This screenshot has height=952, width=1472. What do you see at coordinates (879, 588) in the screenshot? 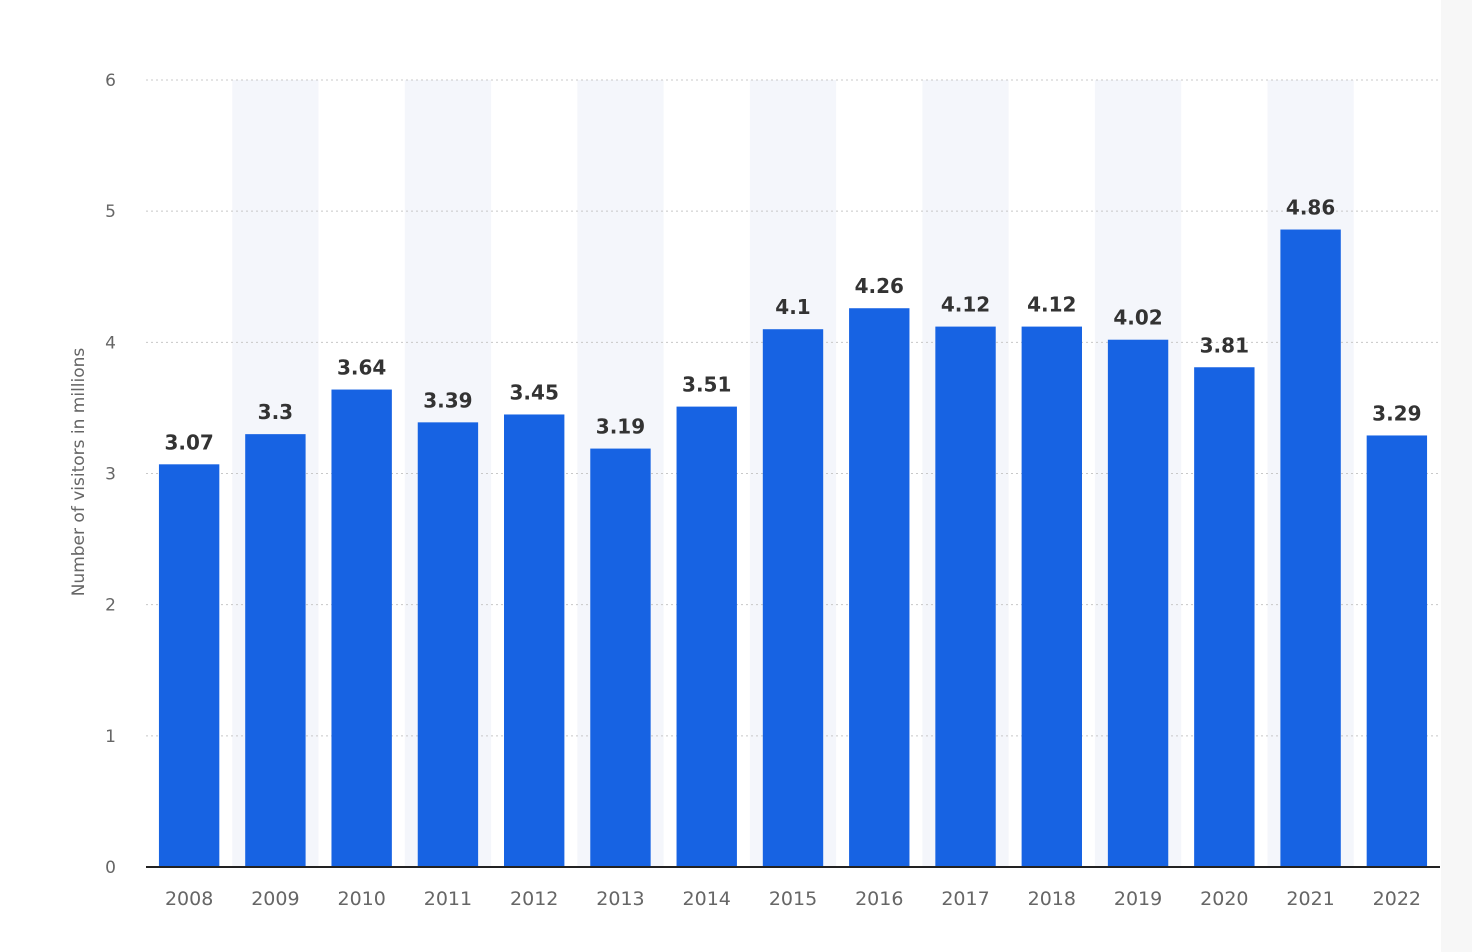
I see `bar-2016` at bounding box center [879, 588].